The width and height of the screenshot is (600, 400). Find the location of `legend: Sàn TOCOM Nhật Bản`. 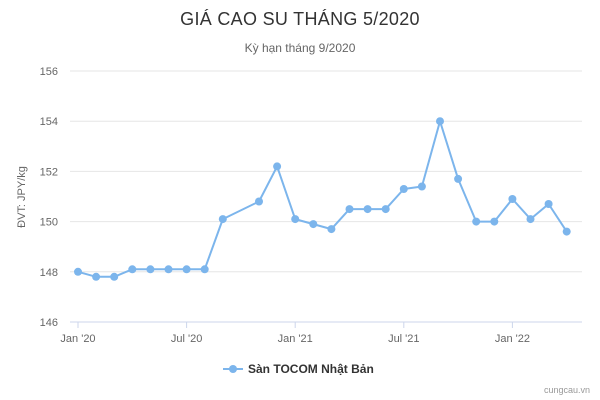

legend: Sàn TOCOM Nhật Bản is located at coordinates (298, 369).